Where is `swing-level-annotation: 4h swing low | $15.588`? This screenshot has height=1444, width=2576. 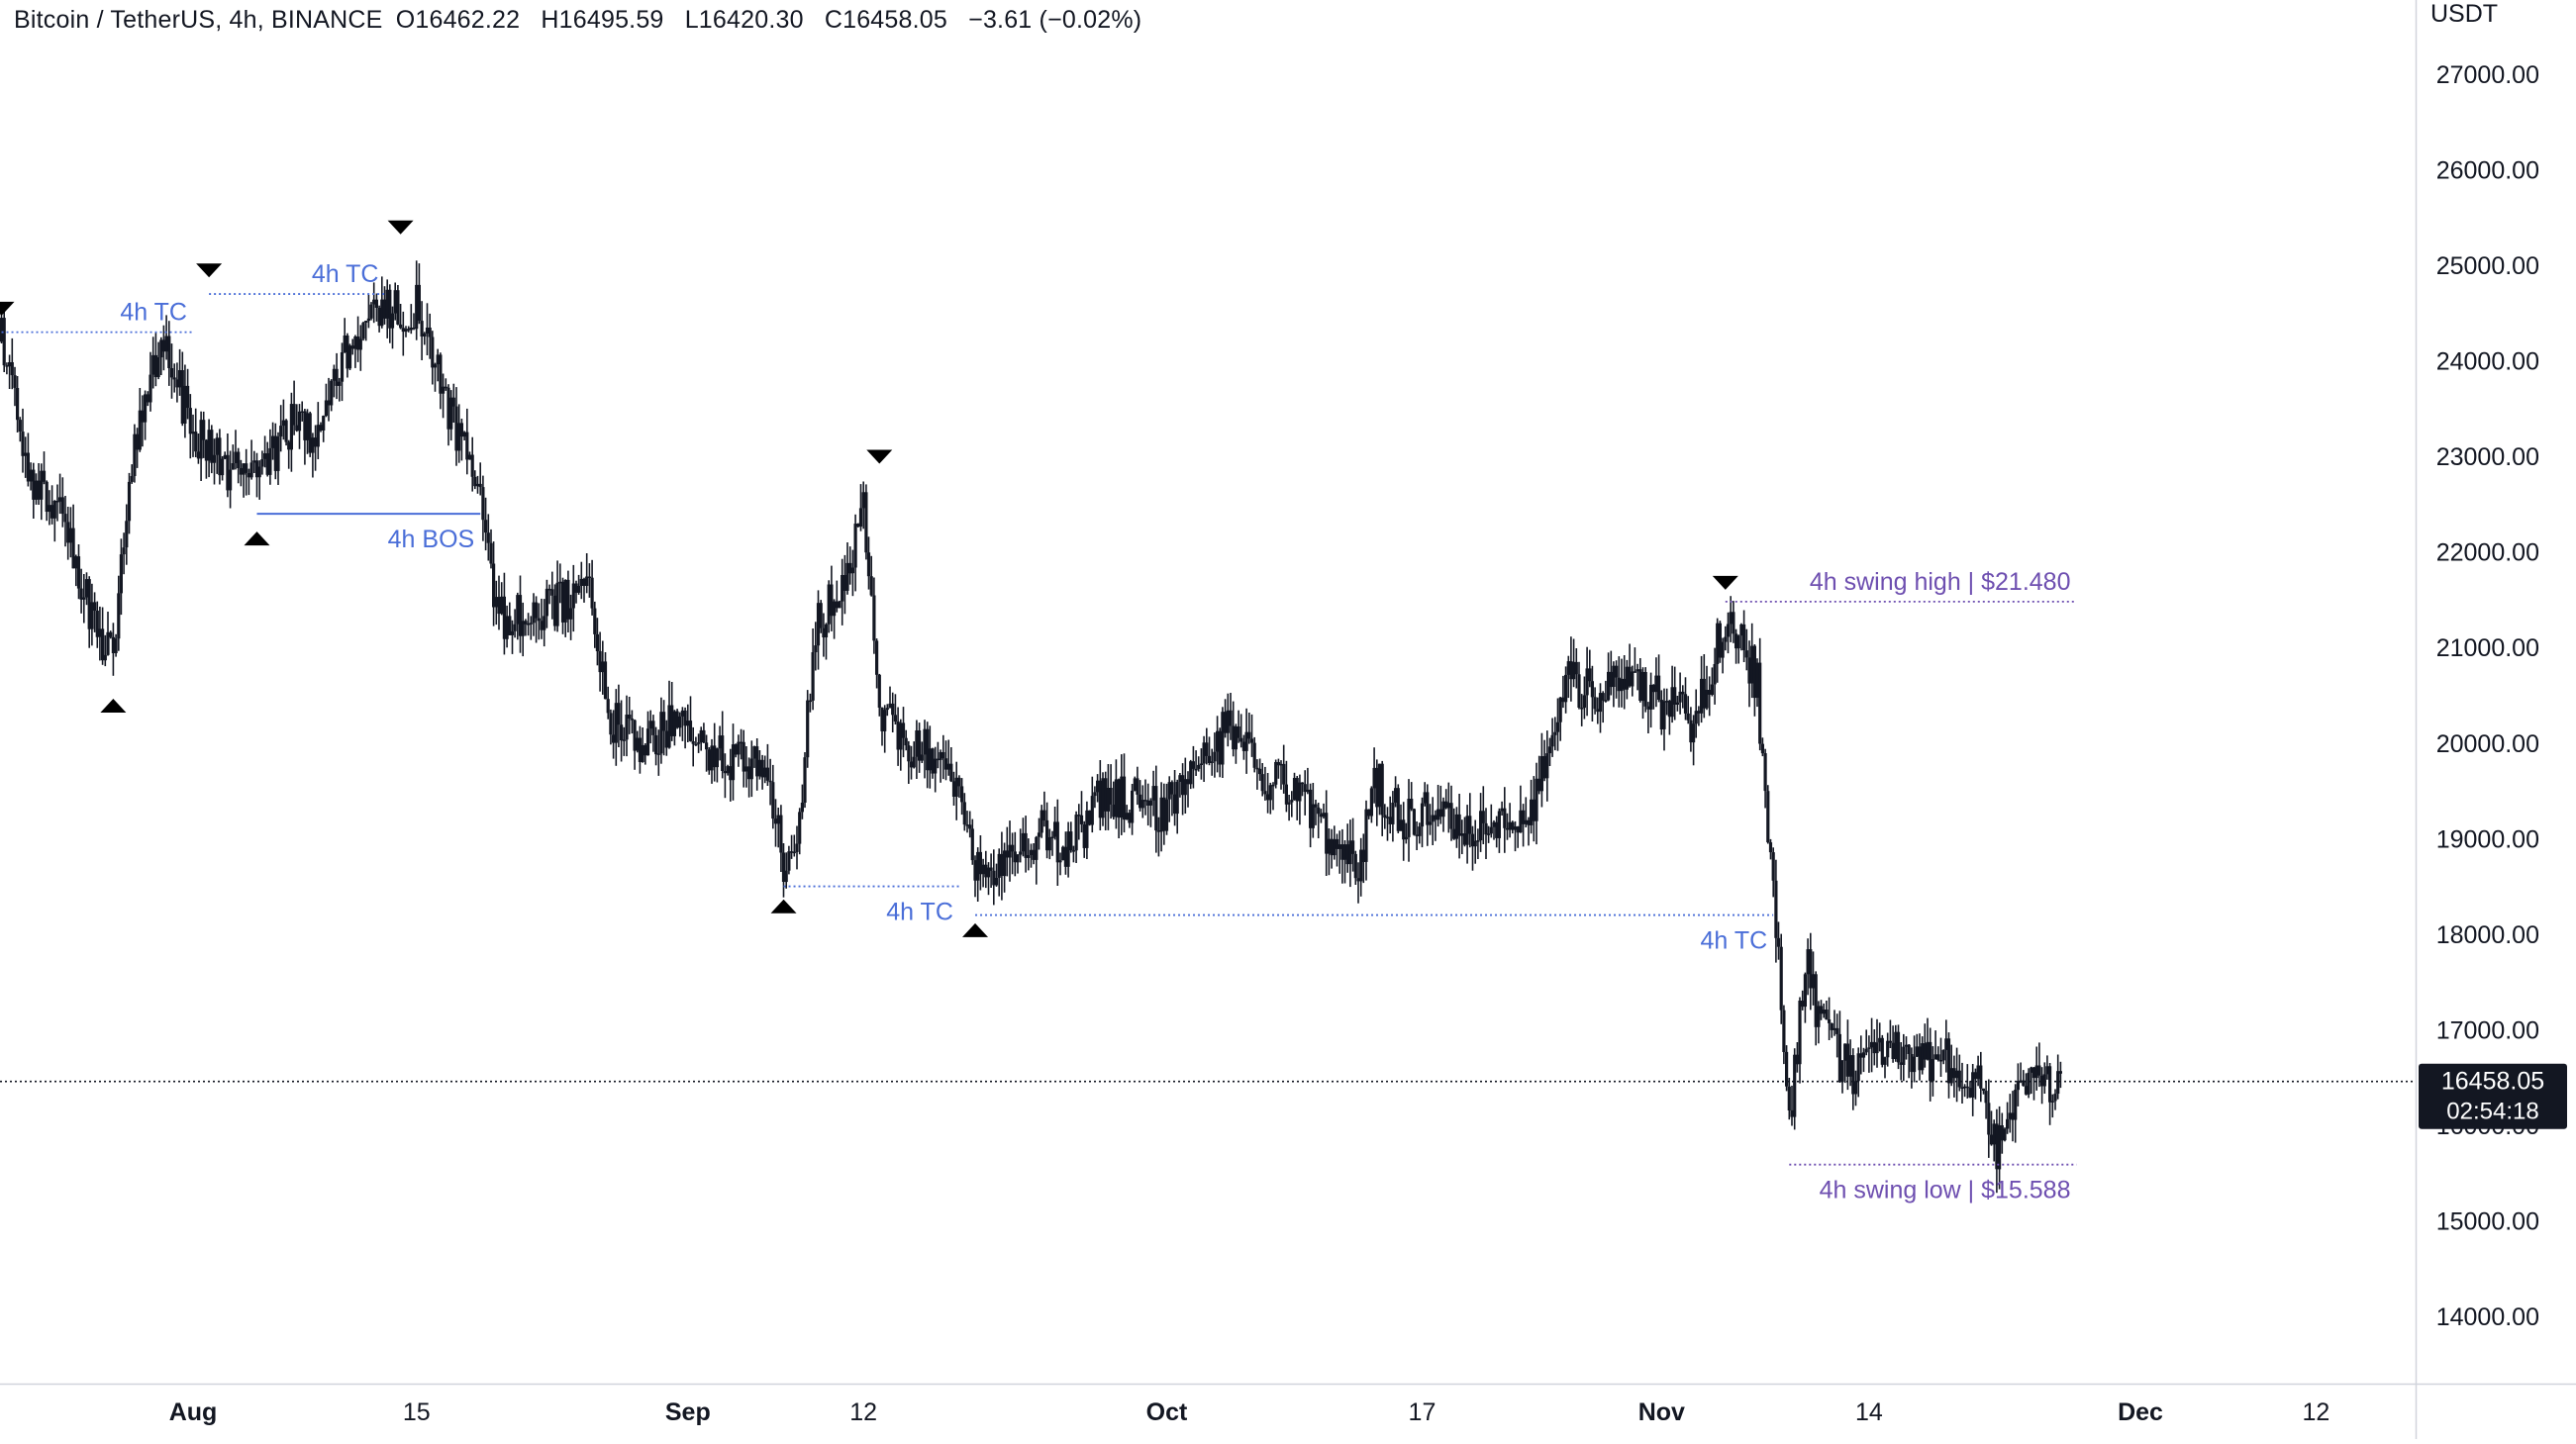
swing-level-annotation: 4h swing low | $15.588 is located at coordinates (1933, 1183).